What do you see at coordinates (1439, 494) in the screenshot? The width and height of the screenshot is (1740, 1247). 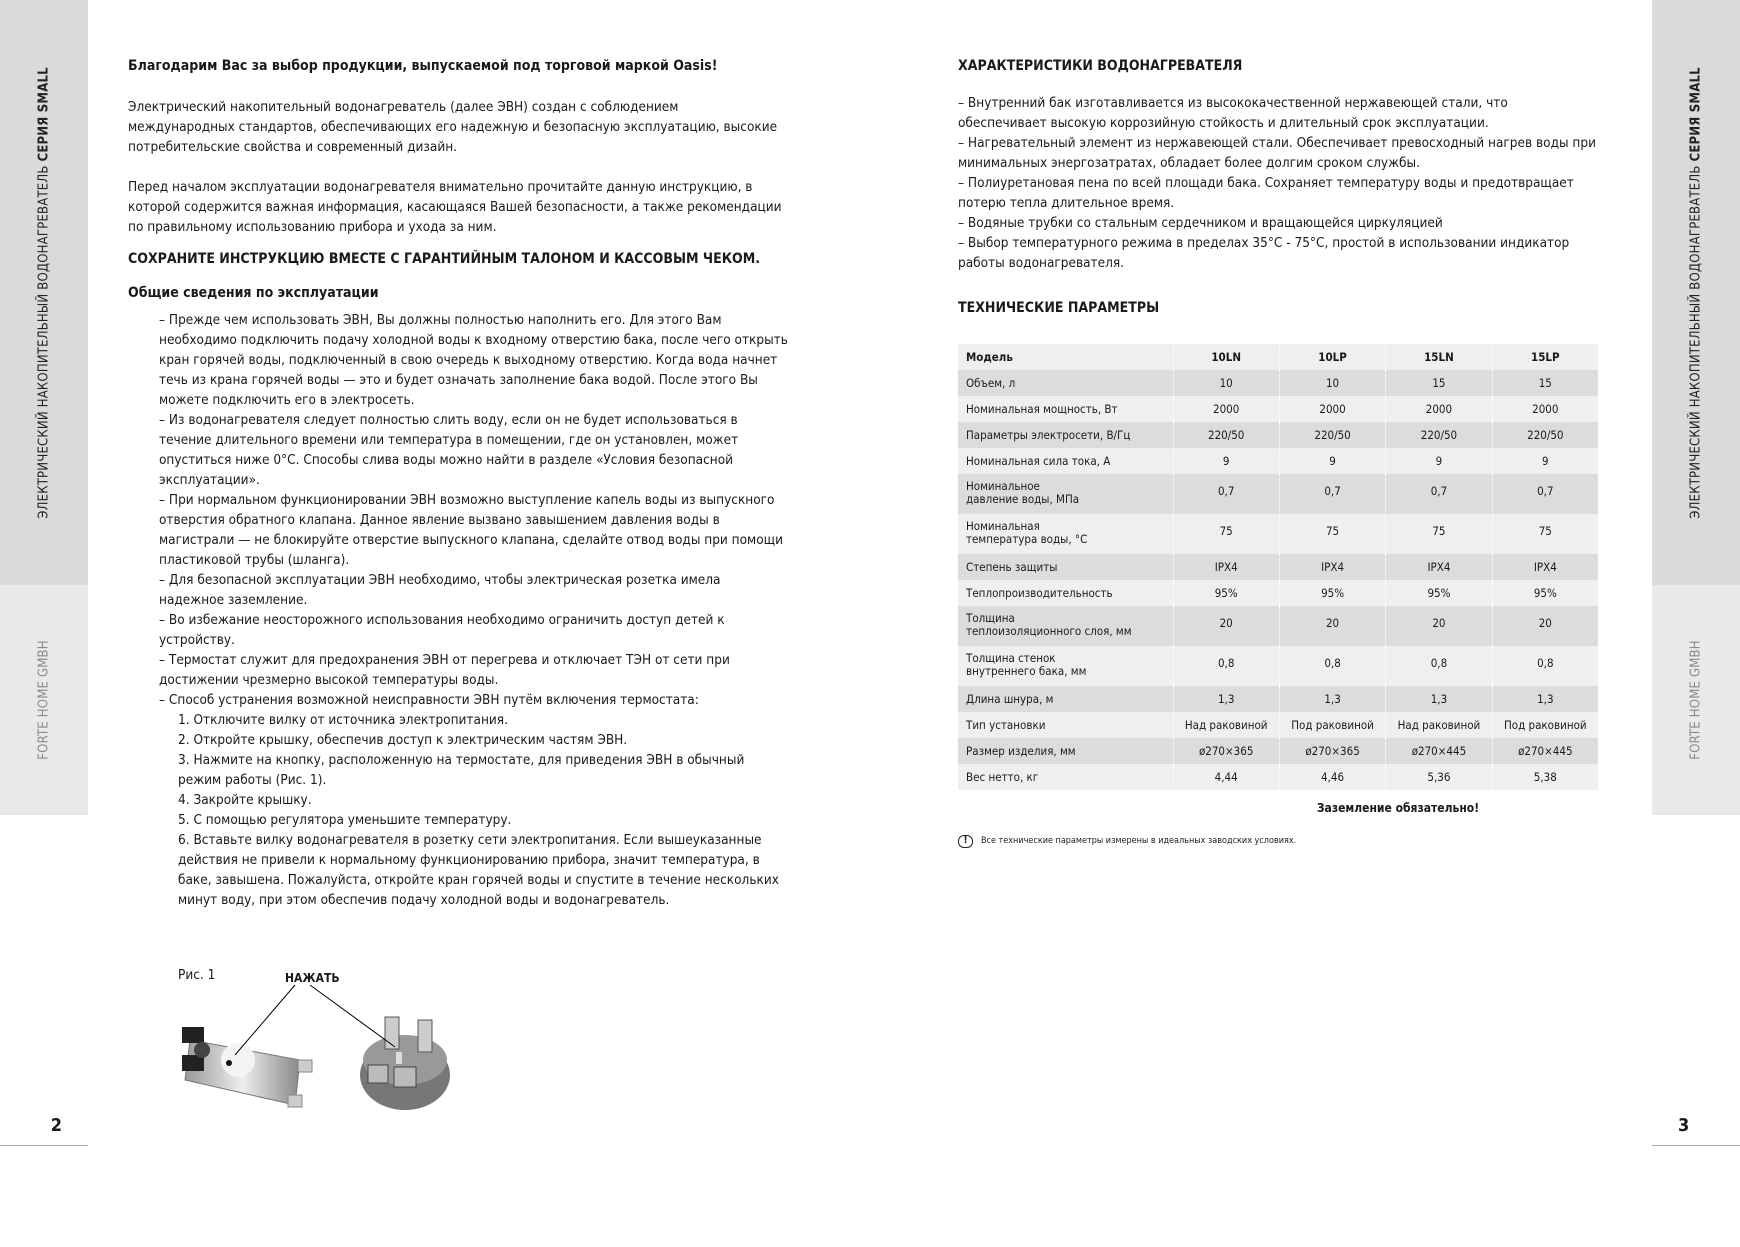 I see `table-cell: 0,7` at bounding box center [1439, 494].